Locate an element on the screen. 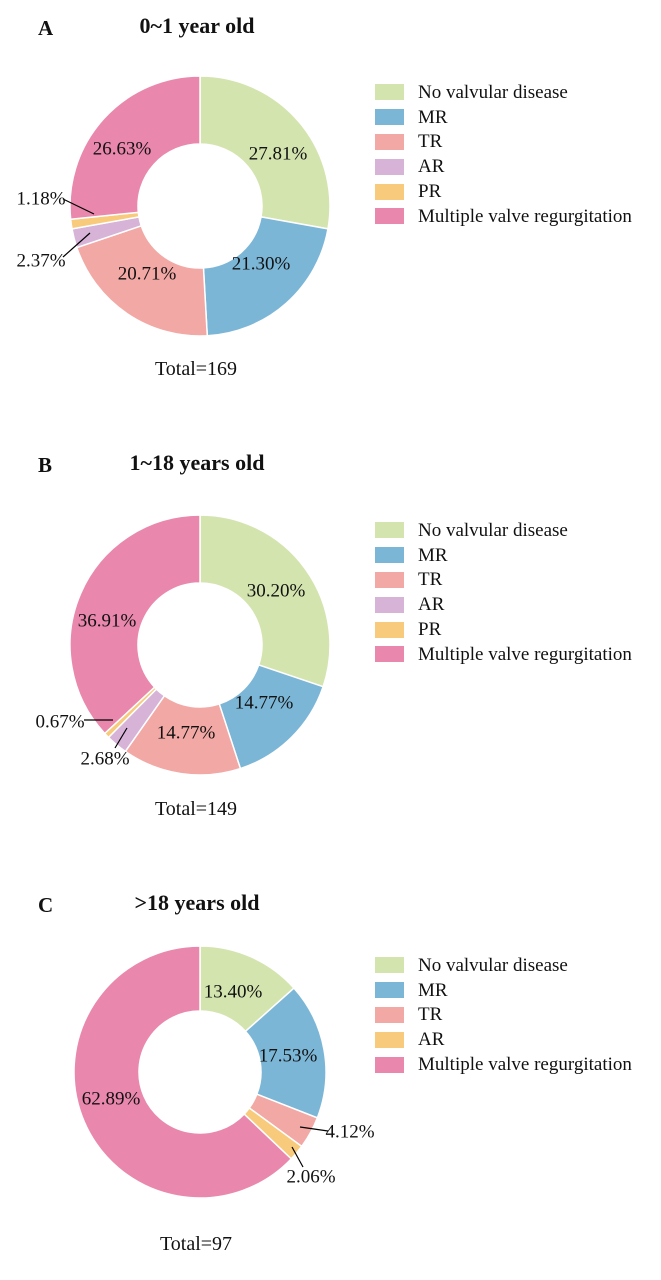 Image resolution: width=661 pixels, height=1280 pixels. panel-letter-a: A is located at coordinates (46, 28).